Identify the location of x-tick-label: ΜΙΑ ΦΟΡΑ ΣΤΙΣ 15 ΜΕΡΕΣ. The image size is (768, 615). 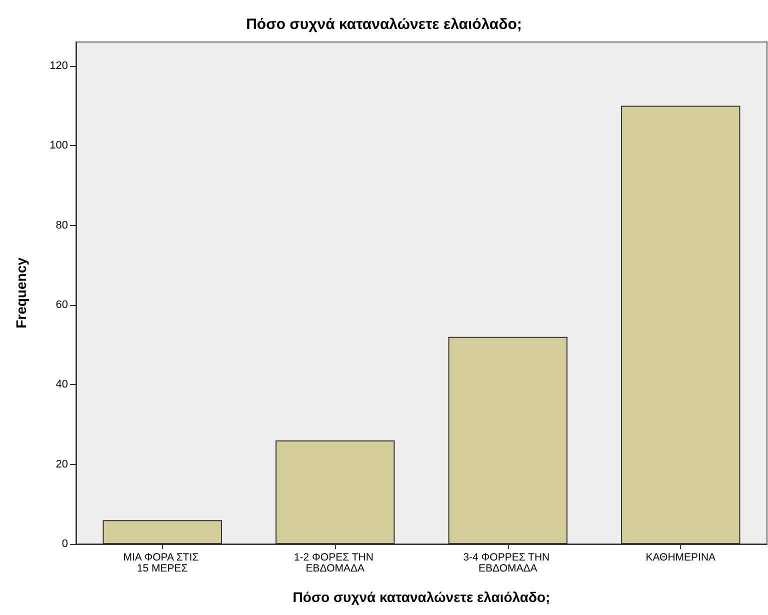
(162, 563).